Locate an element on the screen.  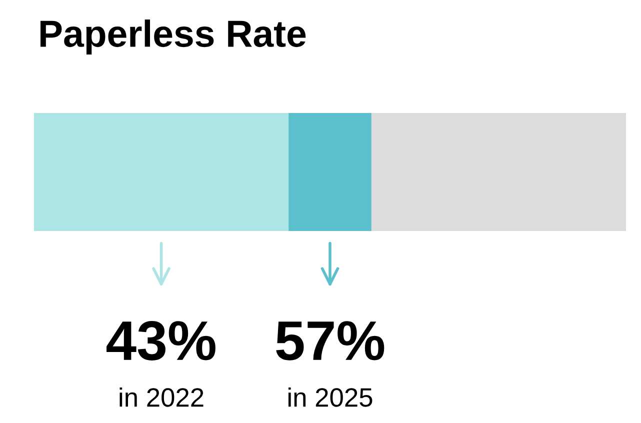
text: 57% is located at coordinates (330, 340).